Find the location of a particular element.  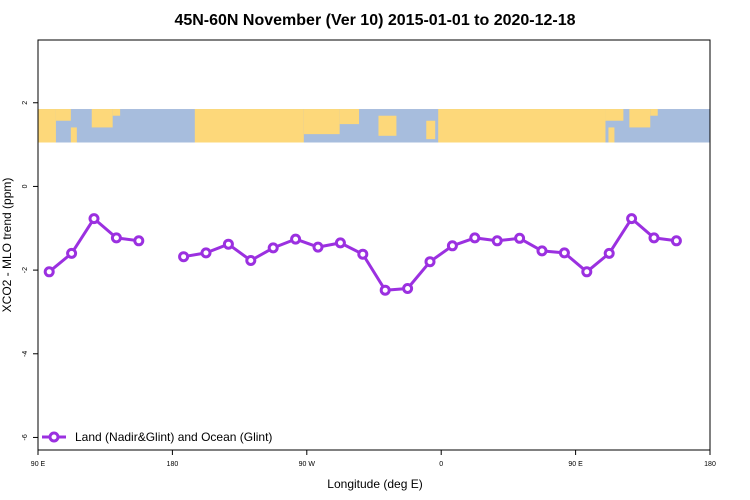

y-axis: 2 0 -2 -4 -6 is located at coordinates (30, 271).